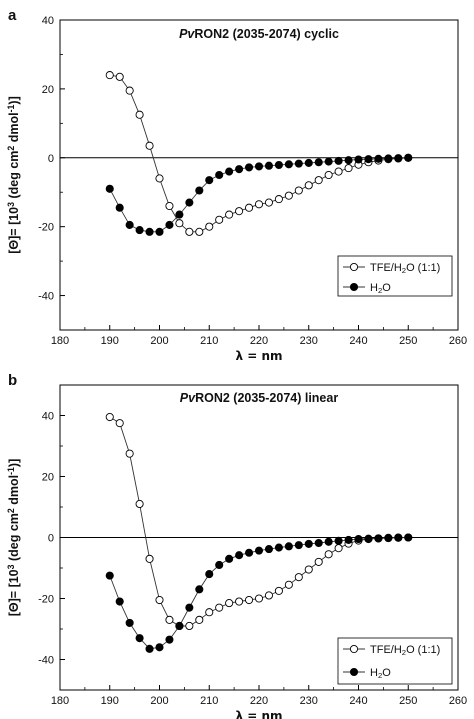 Image resolution: width=474 pixels, height=719 pixels. What do you see at coordinates (51, 539) in the screenshot?
I see `y-tick-label: 0` at bounding box center [51, 539].